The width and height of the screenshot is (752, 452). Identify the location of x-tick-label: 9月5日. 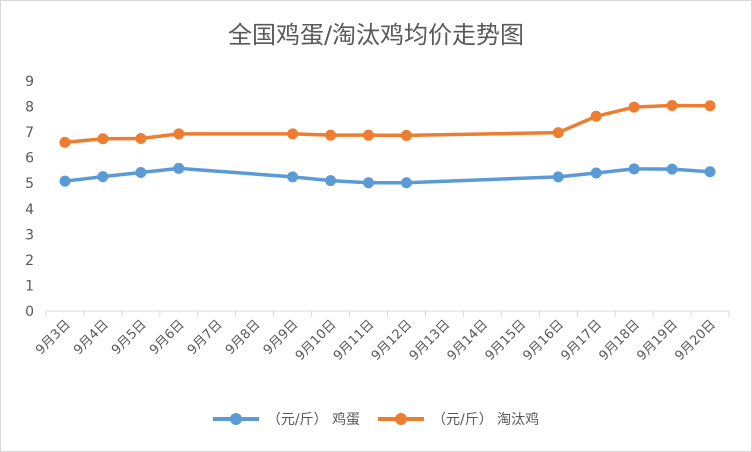
(129, 337).